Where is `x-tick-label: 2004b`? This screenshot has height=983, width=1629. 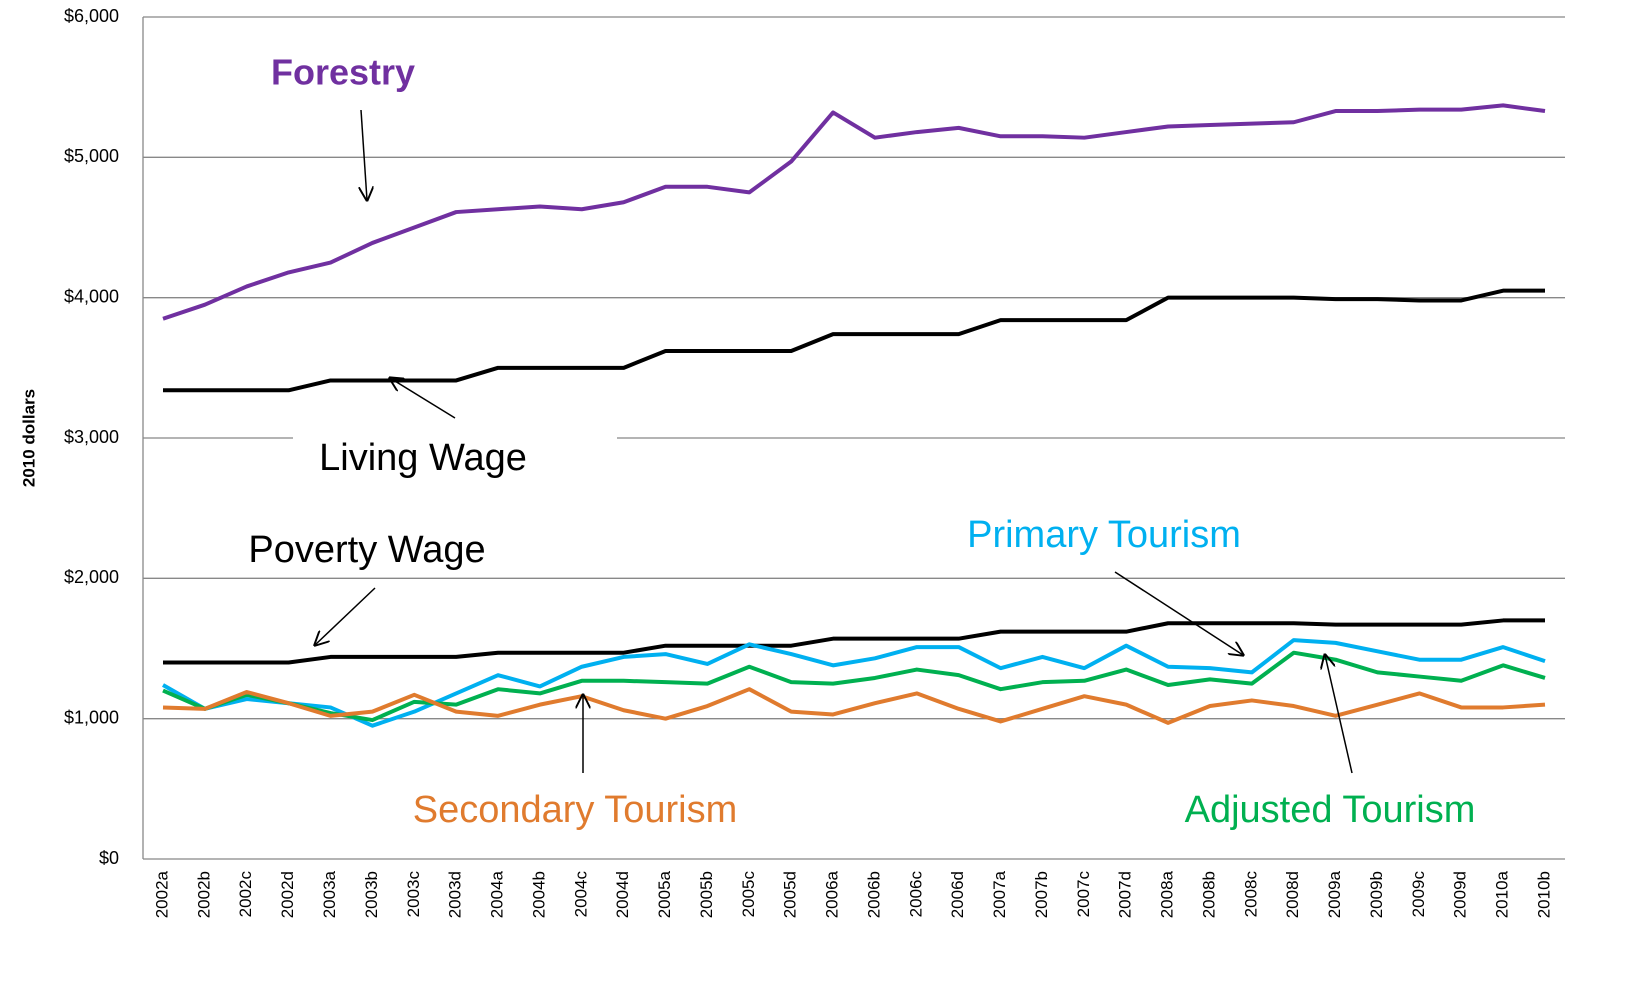 x-tick-label: 2004b is located at coordinates (538, 894).